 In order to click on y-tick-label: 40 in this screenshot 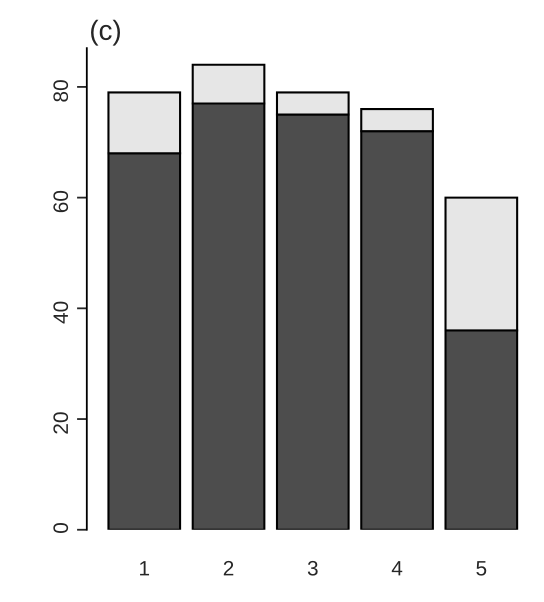, I will do `click(60, 313)`.